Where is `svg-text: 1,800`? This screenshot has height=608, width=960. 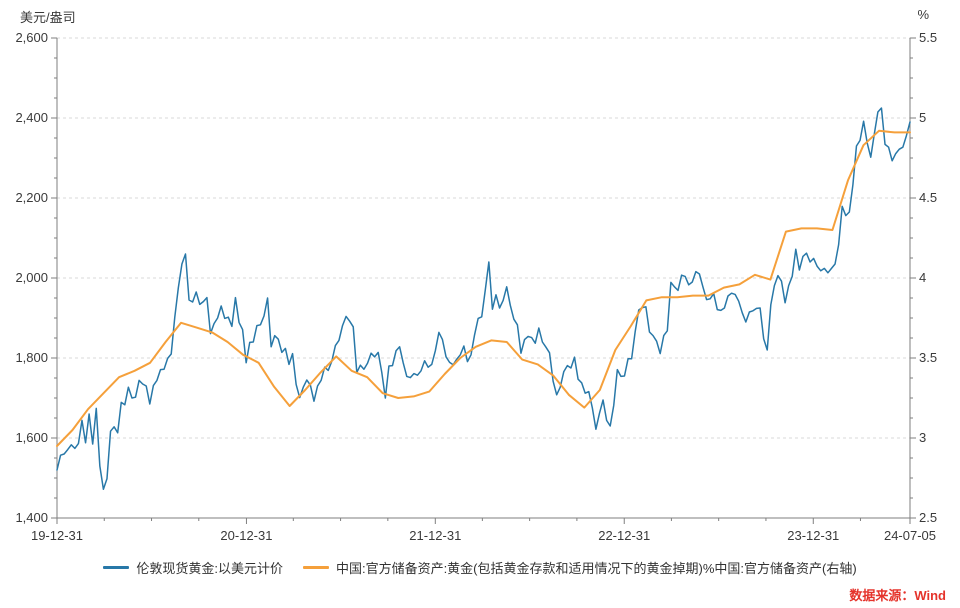
svg-text: 1,800 is located at coordinates (31, 357).